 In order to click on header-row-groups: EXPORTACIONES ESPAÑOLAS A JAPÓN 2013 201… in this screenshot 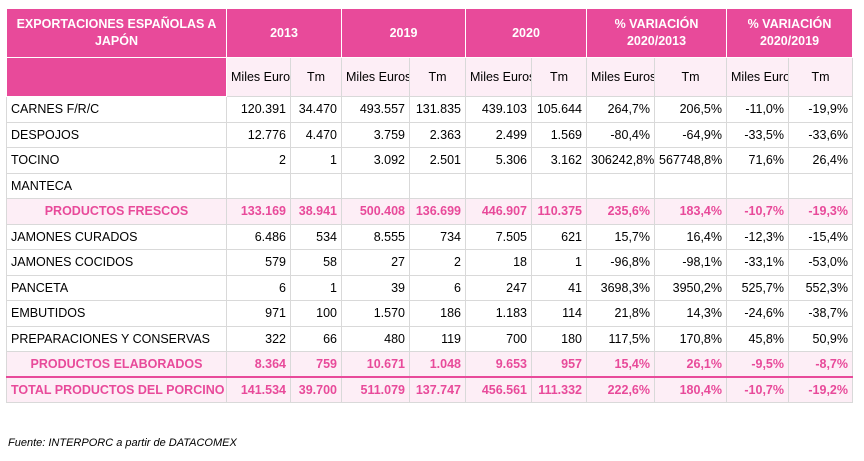, I will do `click(429, 33)`.